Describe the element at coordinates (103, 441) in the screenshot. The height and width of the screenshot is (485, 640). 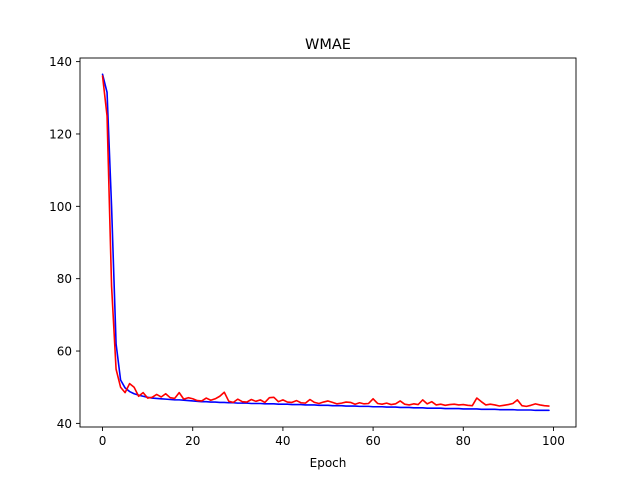
I see `x-tick-label: 0` at that location.